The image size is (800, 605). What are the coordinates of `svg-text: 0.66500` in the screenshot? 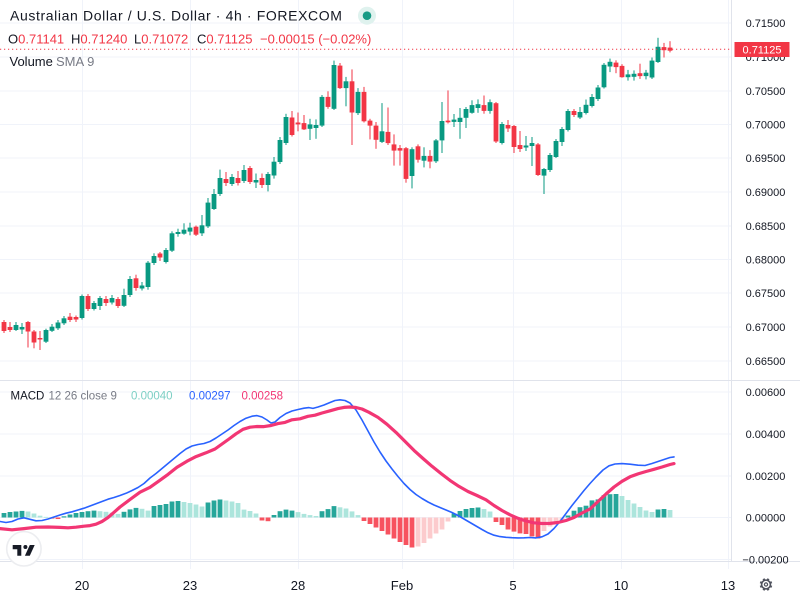 It's located at (766, 362).